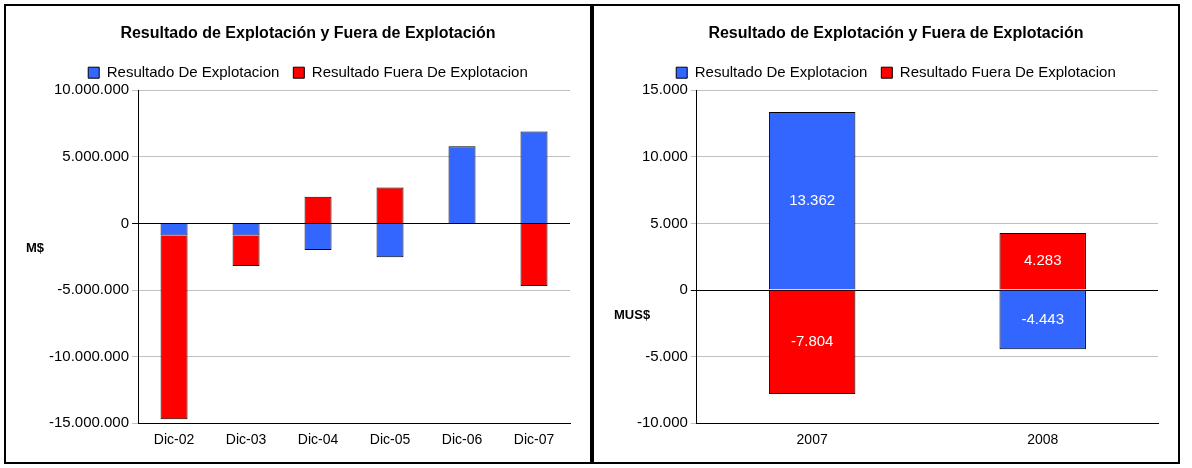 The image size is (1192, 468). I want to click on y-axis-title: MUS$, so click(632, 314).